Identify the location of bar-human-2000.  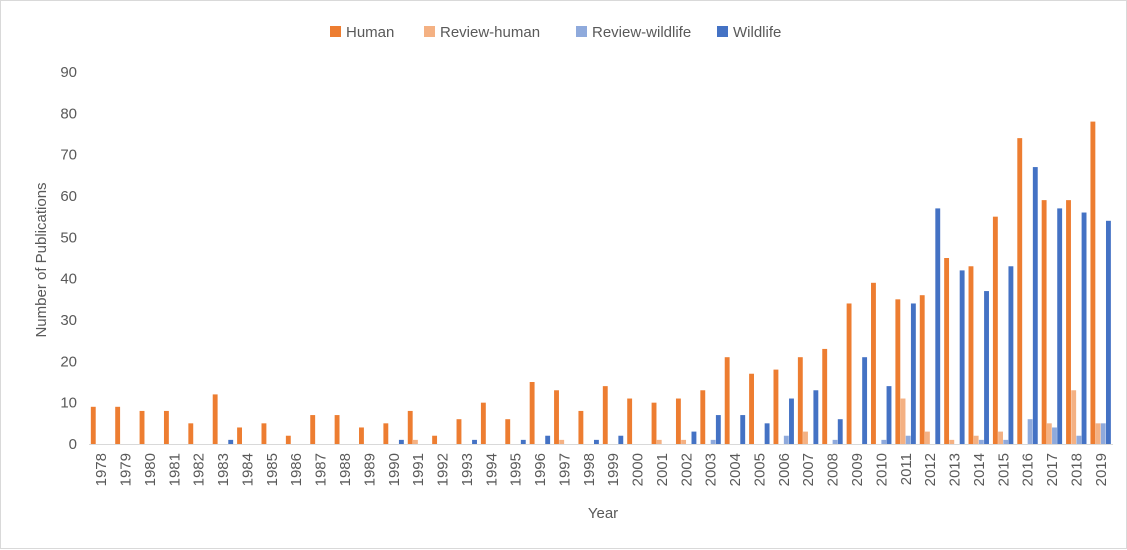
(630, 421).